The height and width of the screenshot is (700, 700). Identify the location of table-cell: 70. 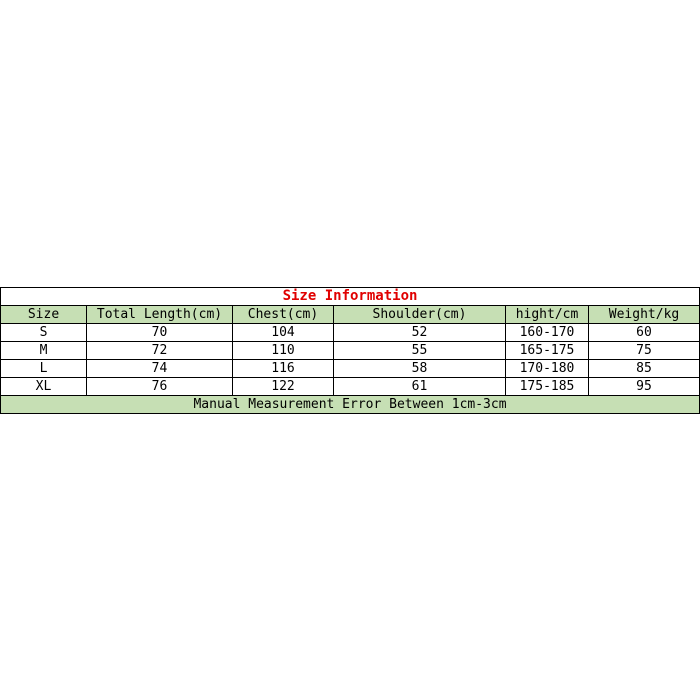
(159, 332).